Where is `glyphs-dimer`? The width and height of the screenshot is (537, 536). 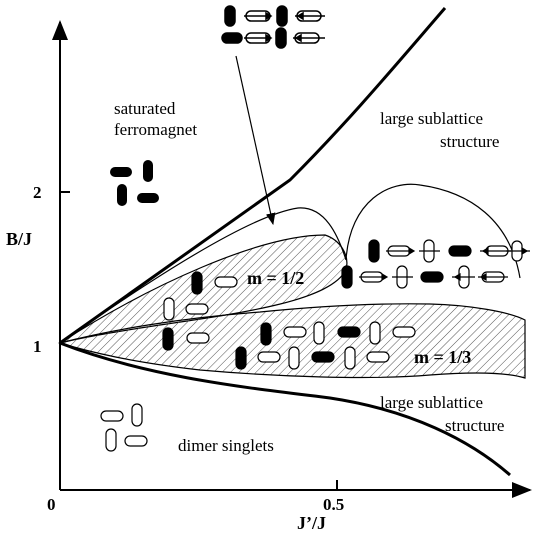
glyphs-dimer is located at coordinates (124, 427).